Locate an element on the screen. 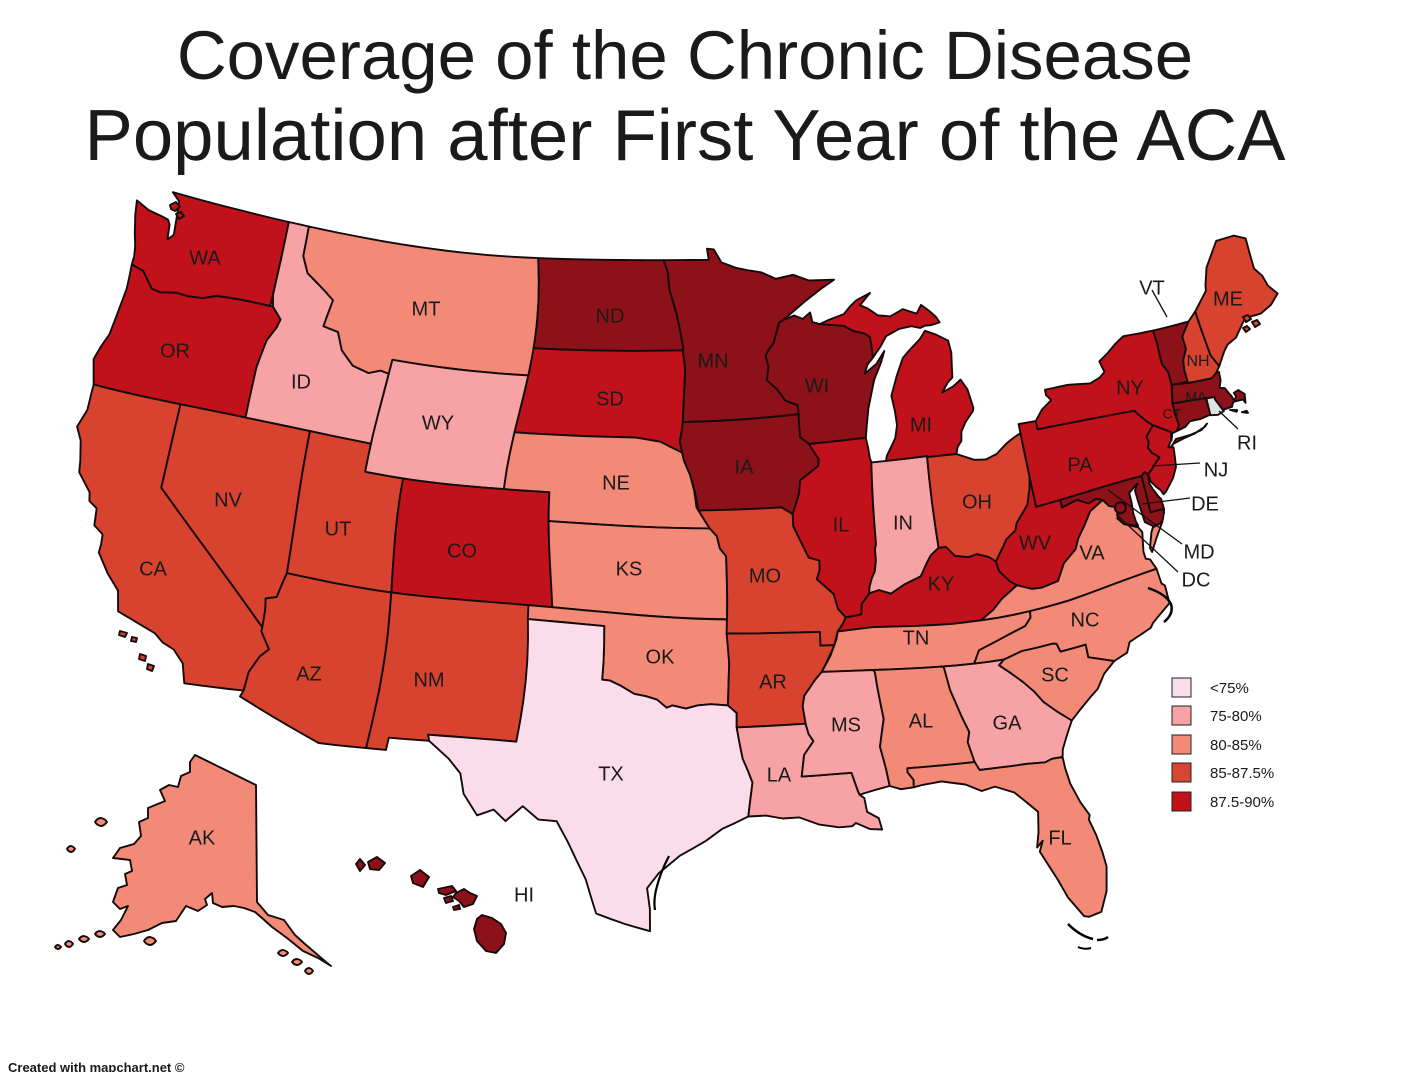 This screenshot has height=1072, width=1426. svg-text: CT is located at coordinates (1172, 414).